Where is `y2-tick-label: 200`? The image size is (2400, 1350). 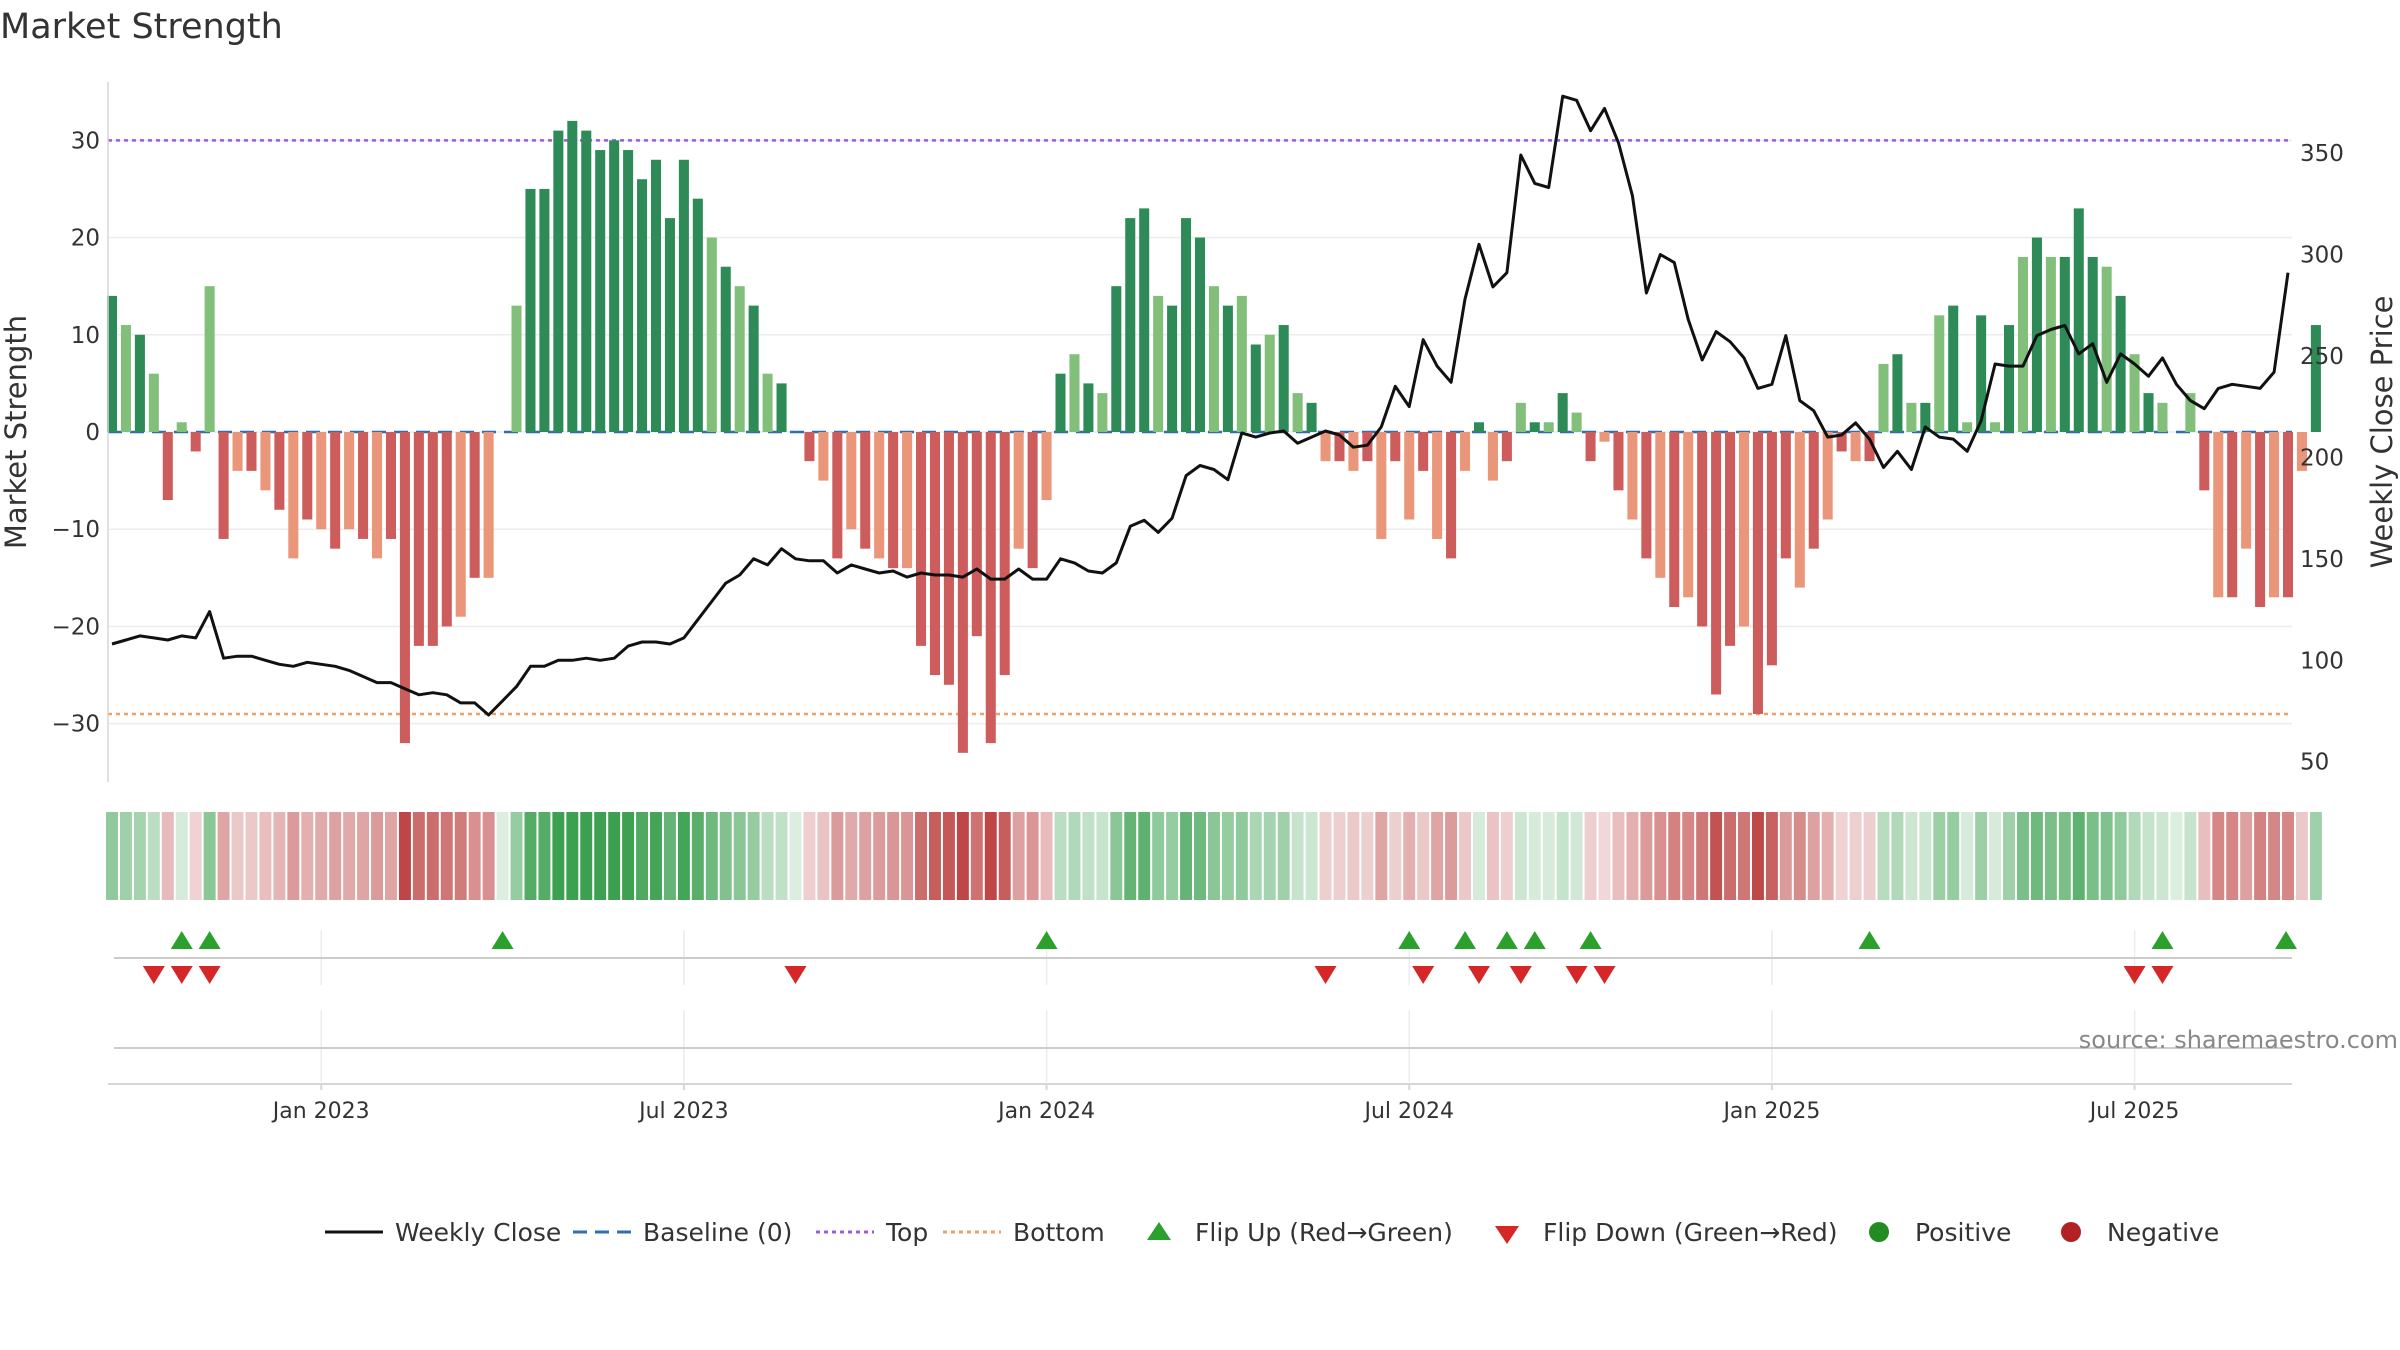 y2-tick-label: 200 is located at coordinates (2322, 458).